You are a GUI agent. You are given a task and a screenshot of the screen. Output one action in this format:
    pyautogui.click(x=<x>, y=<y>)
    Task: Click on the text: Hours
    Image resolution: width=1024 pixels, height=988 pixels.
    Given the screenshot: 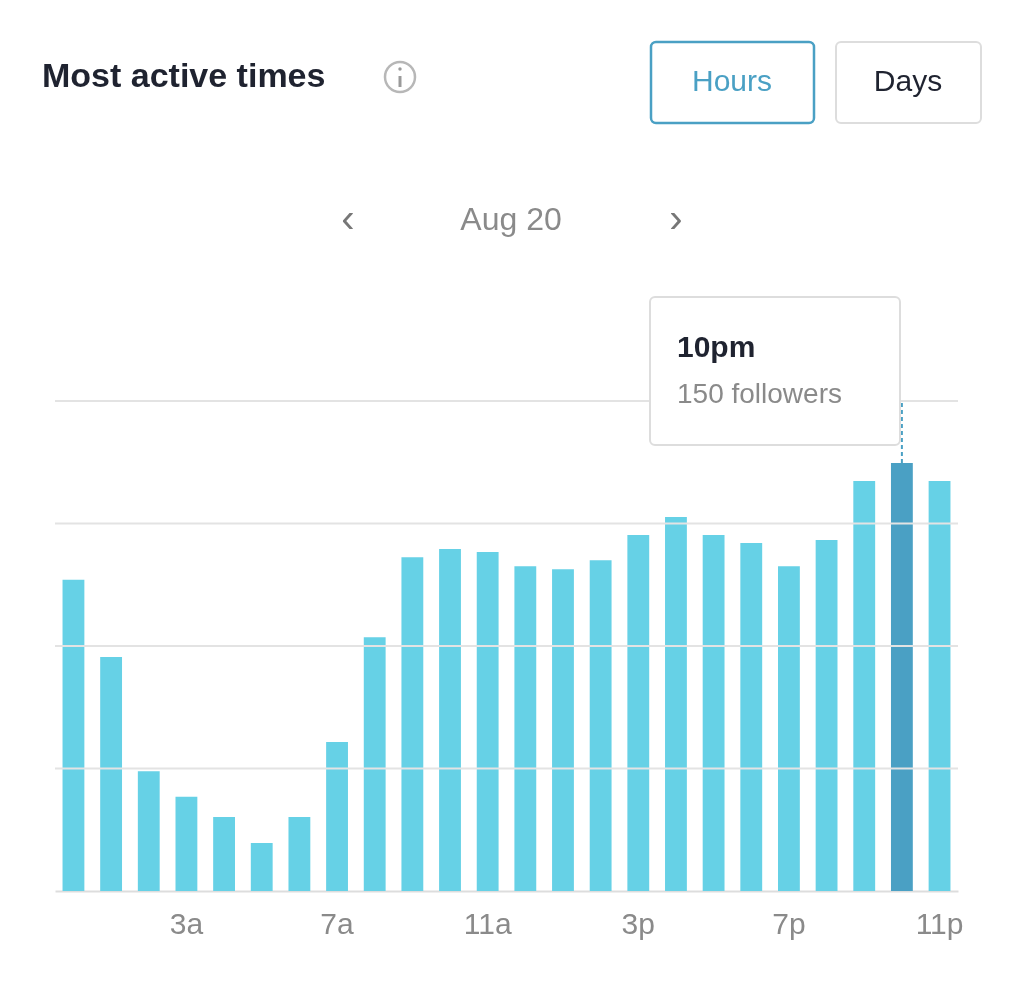 What is the action you would take?
    pyautogui.click(x=732, y=80)
    